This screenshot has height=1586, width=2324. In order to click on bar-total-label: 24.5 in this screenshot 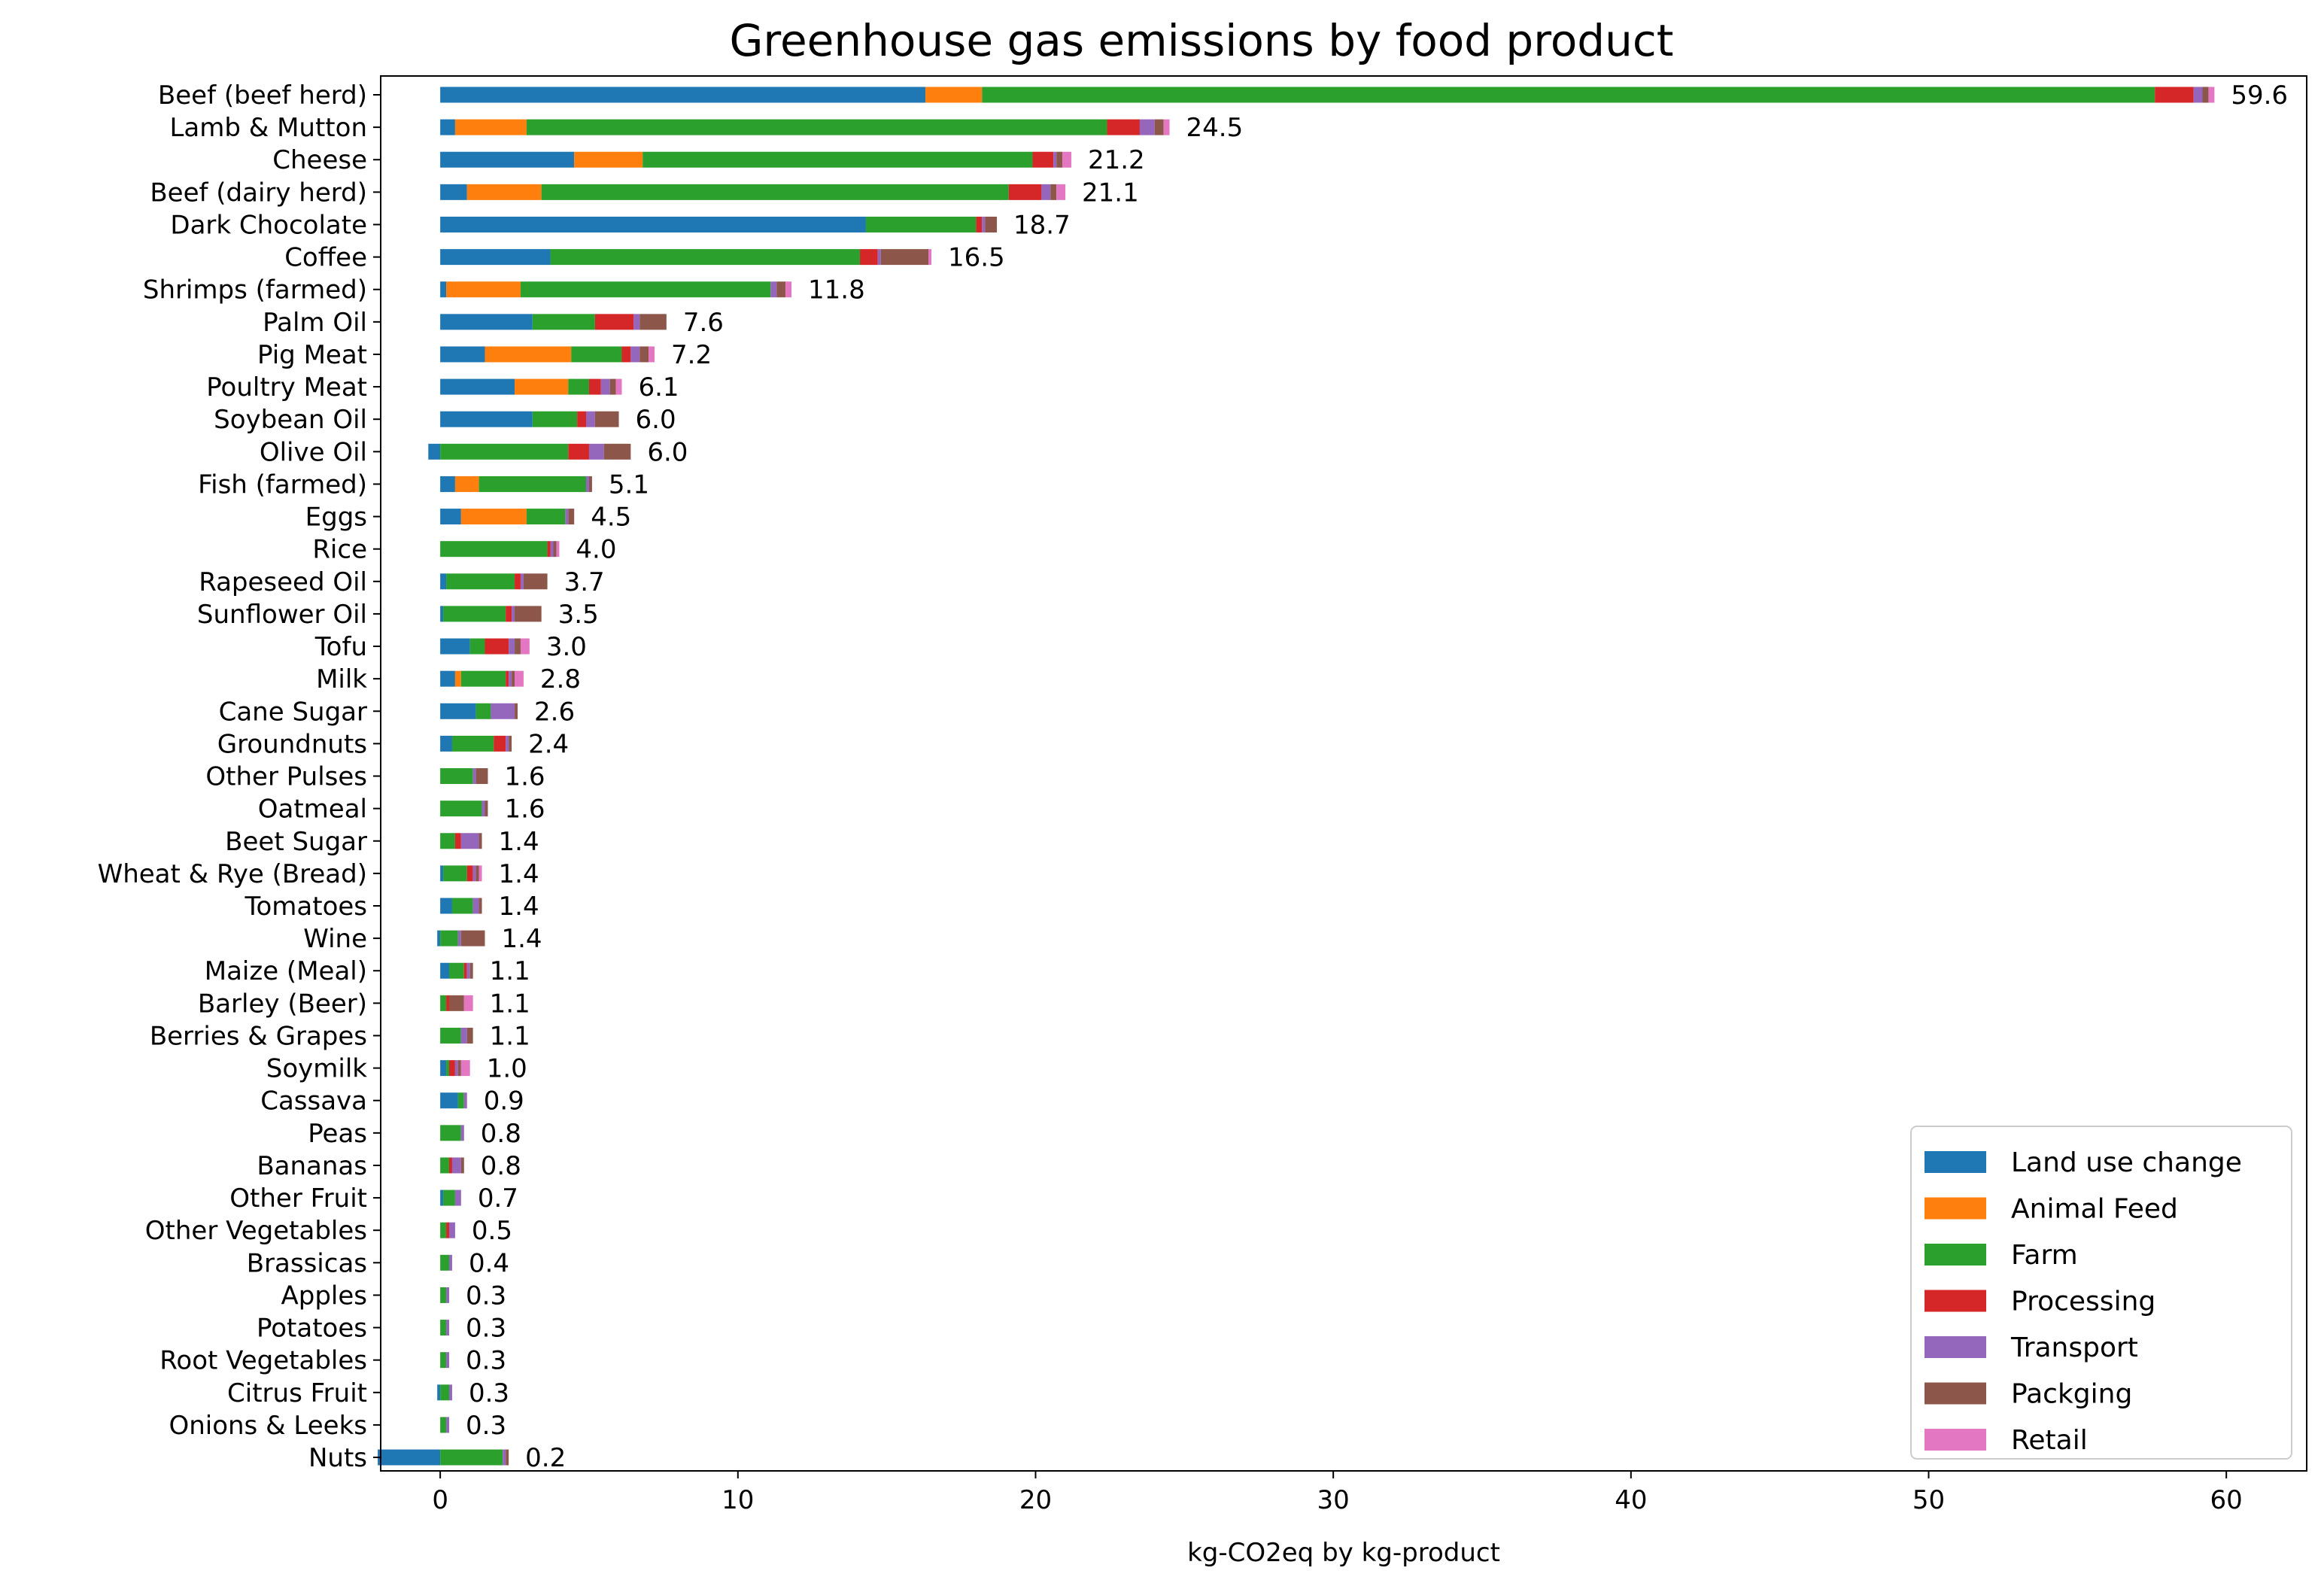, I will do `click(1215, 128)`.